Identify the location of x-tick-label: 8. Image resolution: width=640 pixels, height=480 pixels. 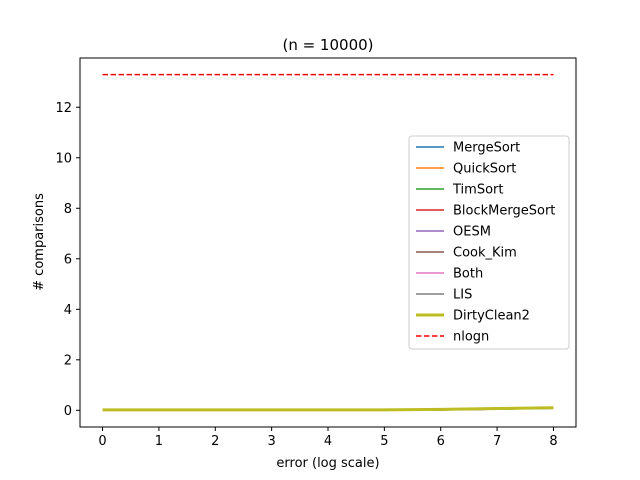
(553, 441).